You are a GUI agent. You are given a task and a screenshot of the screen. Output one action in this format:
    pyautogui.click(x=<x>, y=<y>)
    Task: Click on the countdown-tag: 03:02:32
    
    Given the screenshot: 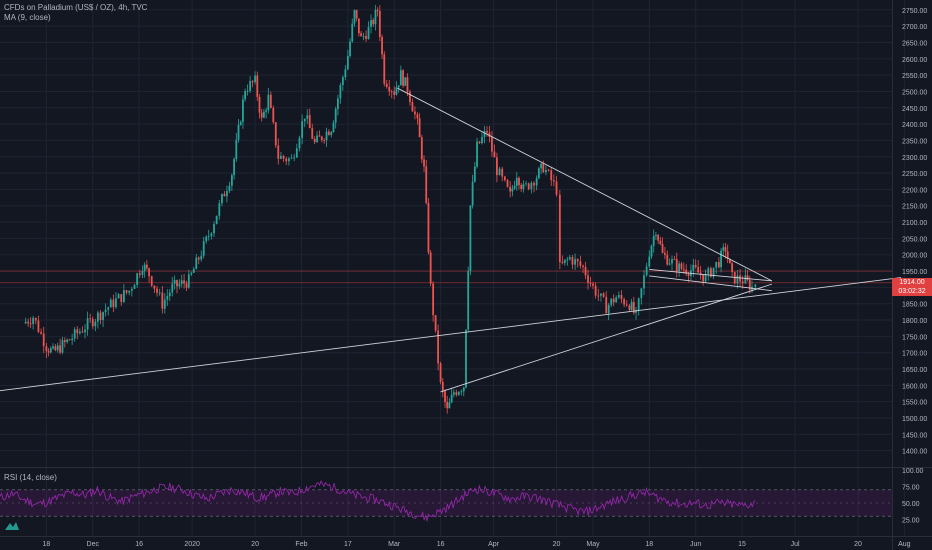 What is the action you would take?
    pyautogui.click(x=912, y=291)
    